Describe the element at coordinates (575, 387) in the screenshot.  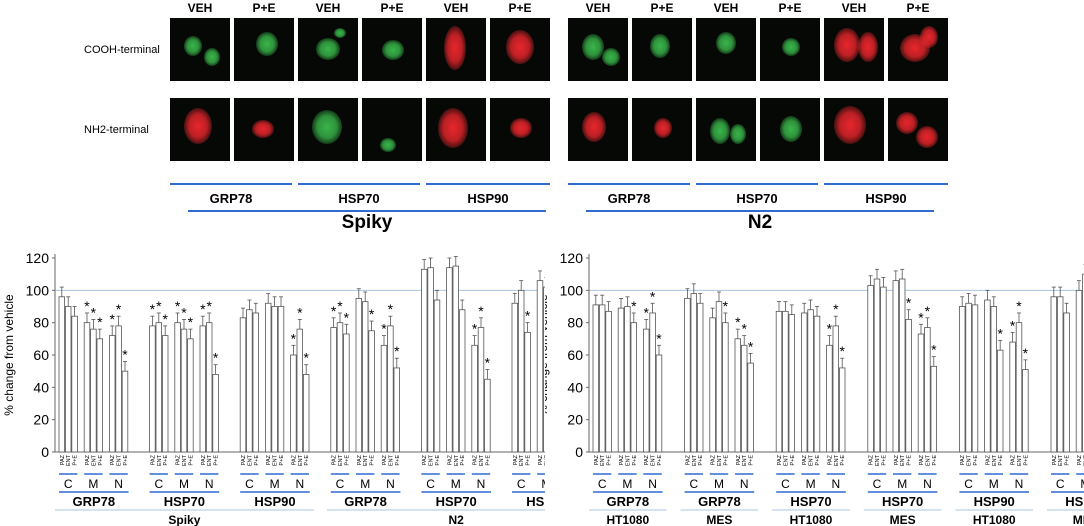
I see `y-tick-label: 40` at that location.